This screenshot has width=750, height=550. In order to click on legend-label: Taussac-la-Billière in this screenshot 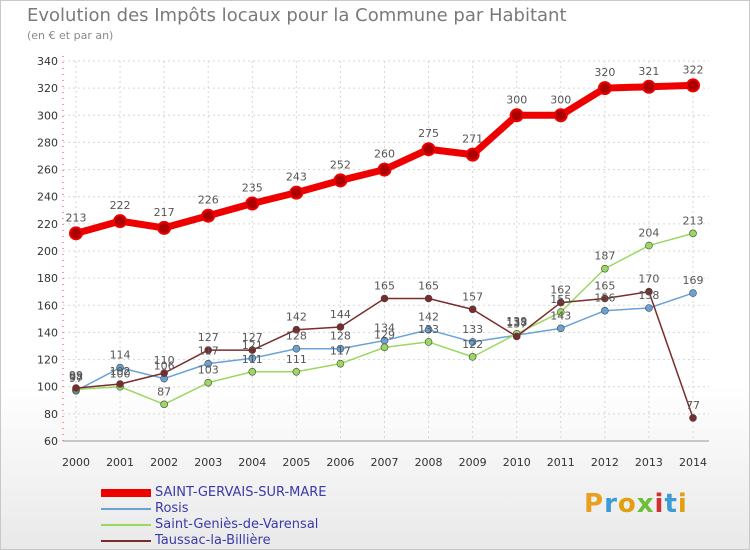, I will do `click(213, 540)`.